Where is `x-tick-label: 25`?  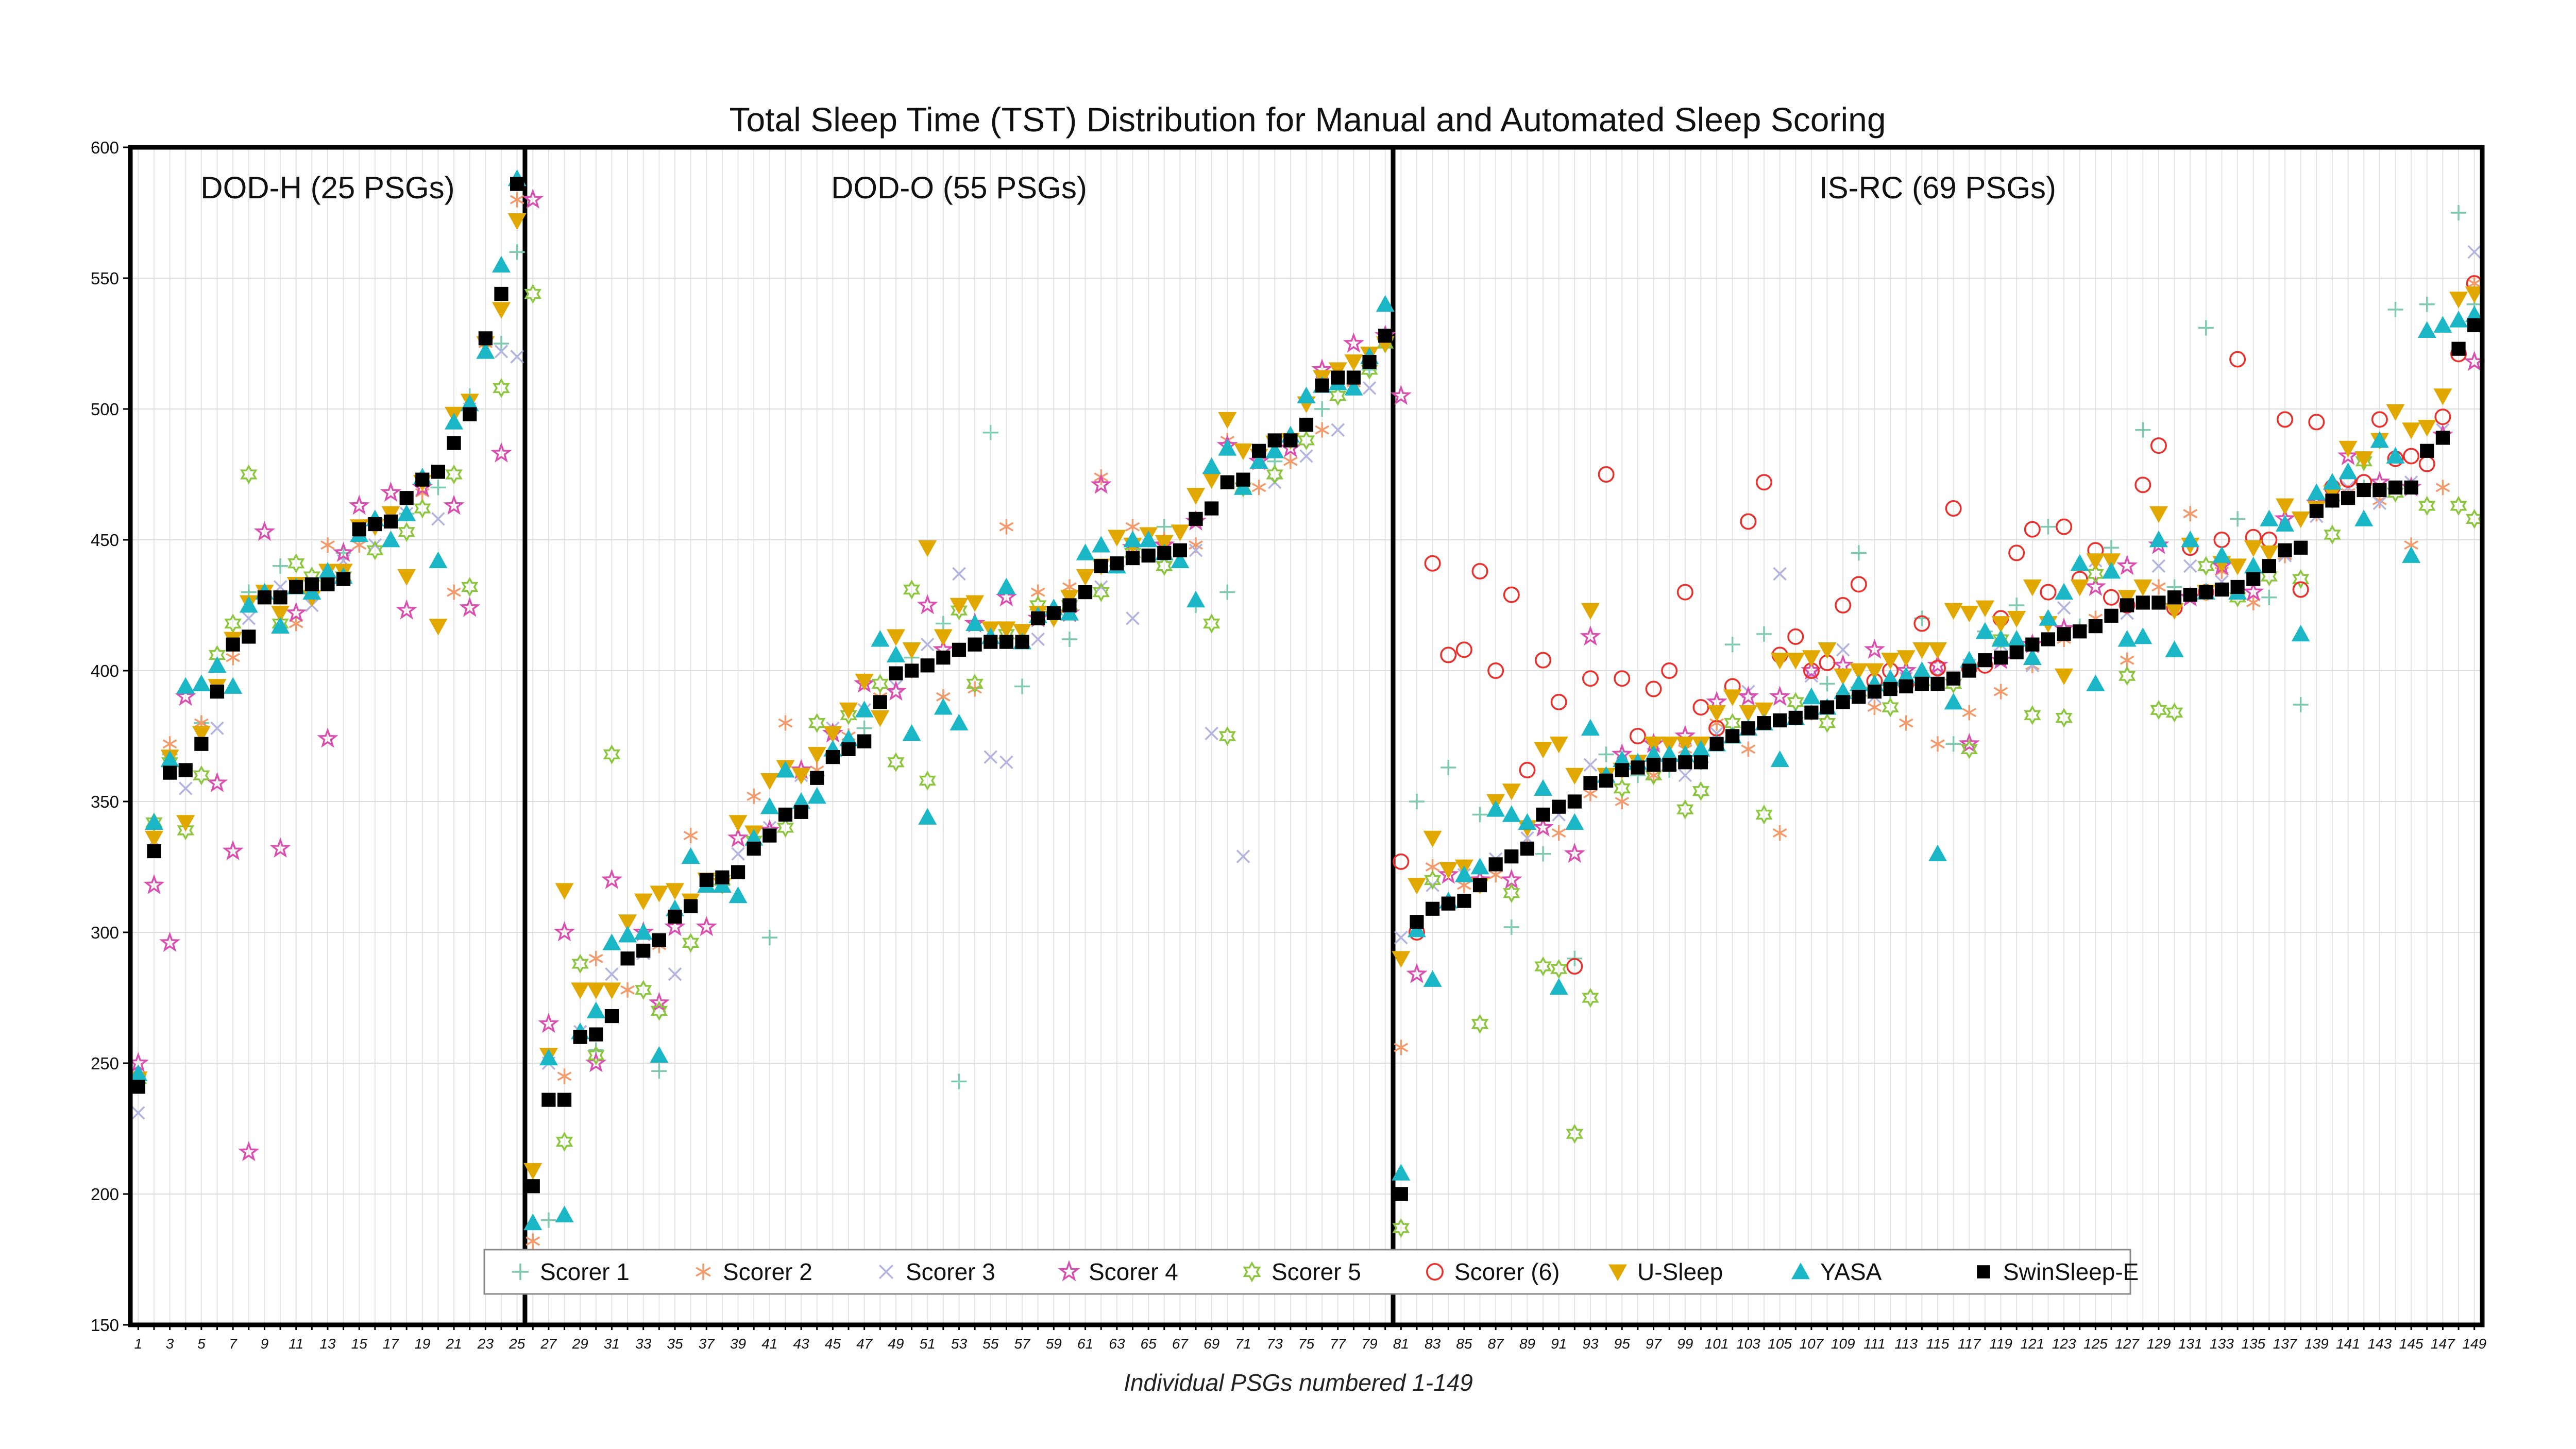
x-tick-label: 25 is located at coordinates (517, 1344).